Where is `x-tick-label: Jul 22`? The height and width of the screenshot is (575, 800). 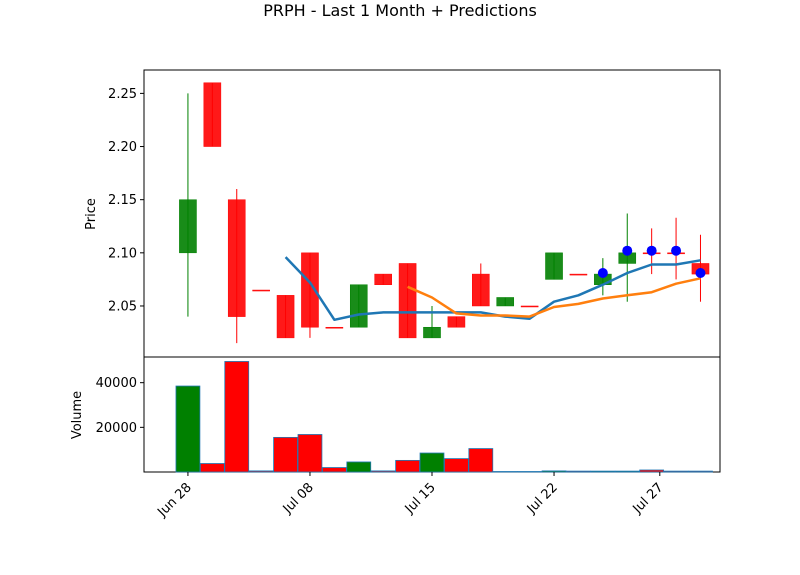
x-tick-label: Jul 22 is located at coordinates (542, 498).